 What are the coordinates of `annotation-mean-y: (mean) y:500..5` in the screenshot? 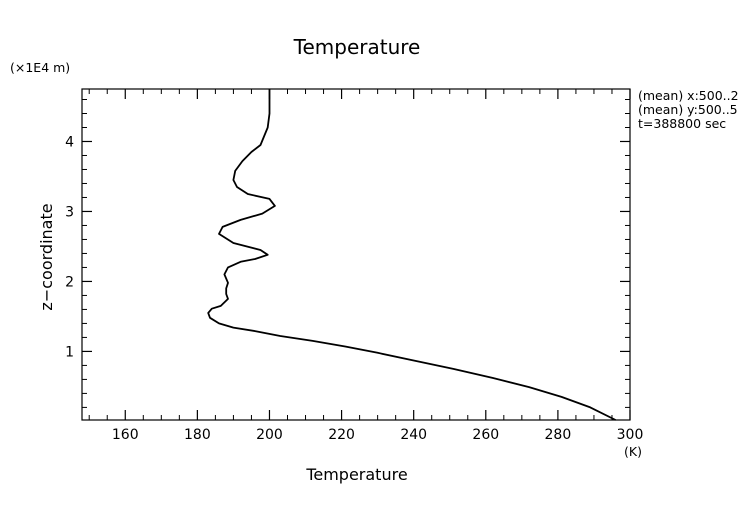 It's located at (688, 109).